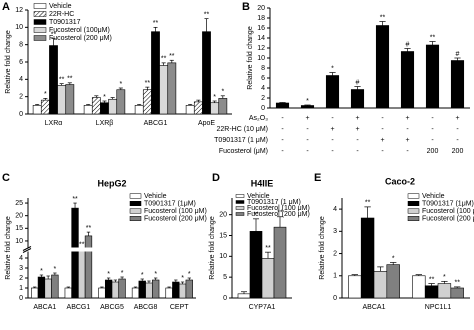  Describe the element at coordinates (261, 8) in the screenshot. I see `y-tick-label: 20` at that location.